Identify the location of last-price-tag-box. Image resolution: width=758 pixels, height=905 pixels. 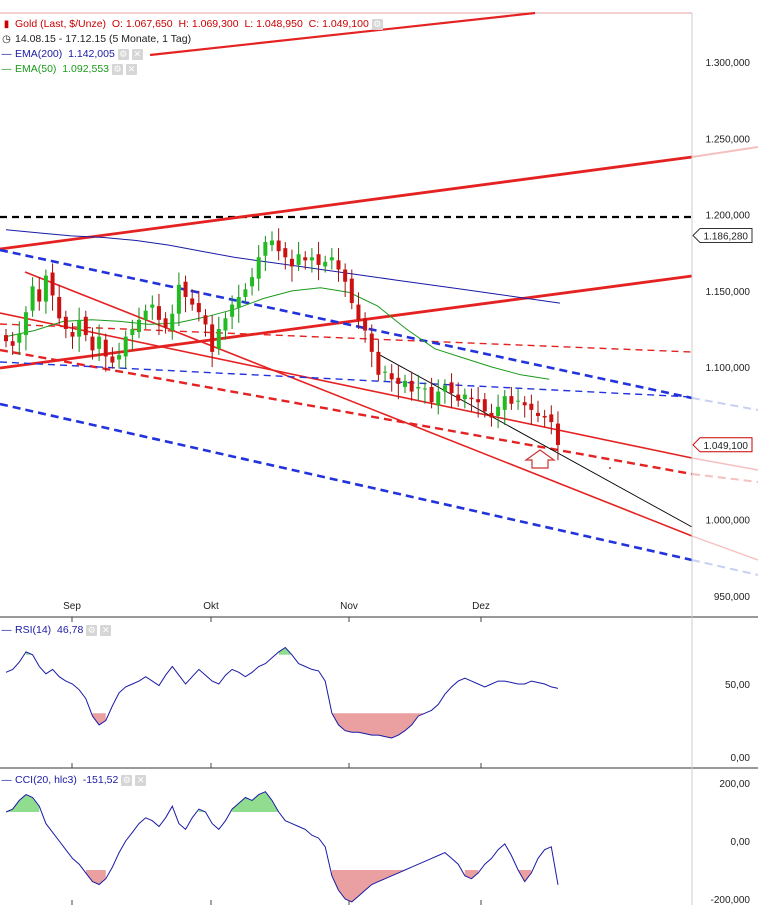
(722, 445).